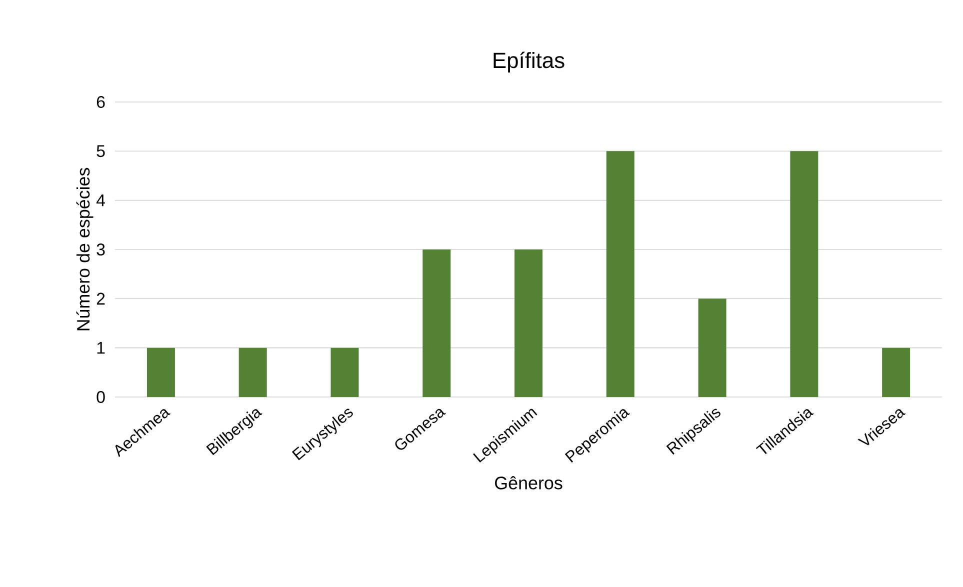 This screenshot has width=963, height=587. I want to click on y-axis-title: Número de espécies, so click(85, 249).